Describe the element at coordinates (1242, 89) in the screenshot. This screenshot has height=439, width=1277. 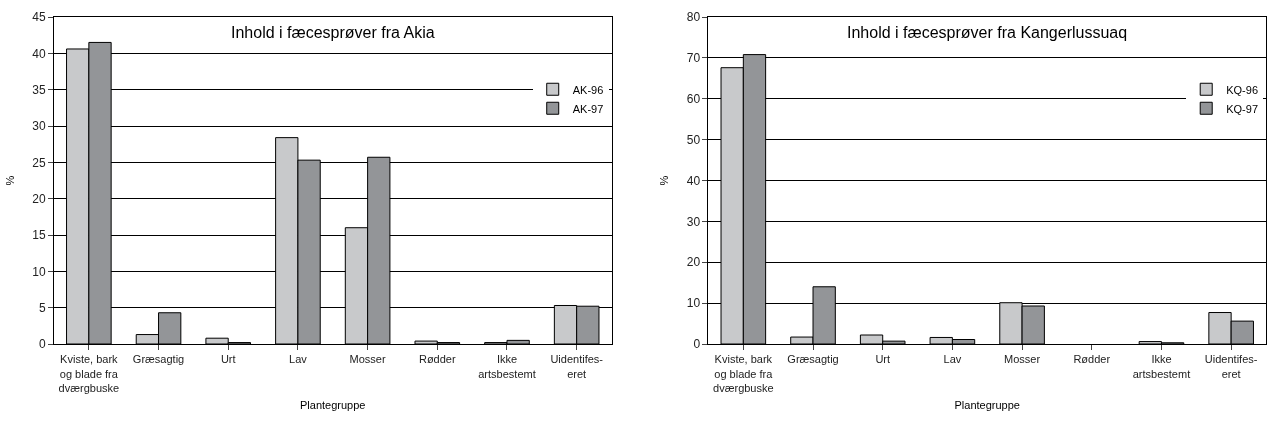
I see `legend-label: KQ-96` at that location.